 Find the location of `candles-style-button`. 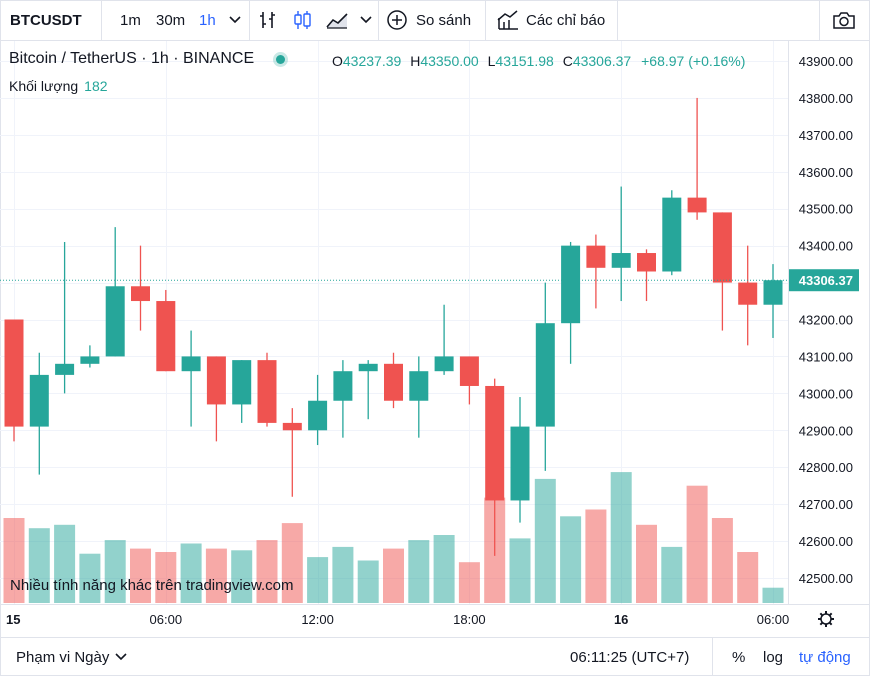

candles-style-button is located at coordinates (303, 20).